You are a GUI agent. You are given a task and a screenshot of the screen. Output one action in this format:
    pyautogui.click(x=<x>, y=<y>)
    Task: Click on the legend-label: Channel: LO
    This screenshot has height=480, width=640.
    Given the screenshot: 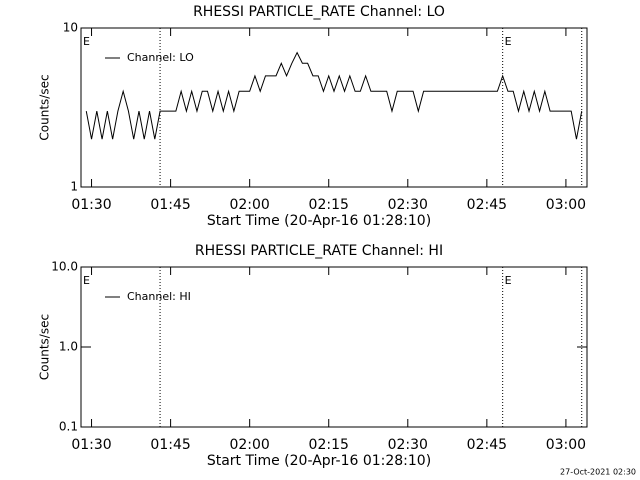 What is the action you would take?
    pyautogui.click(x=160, y=57)
    